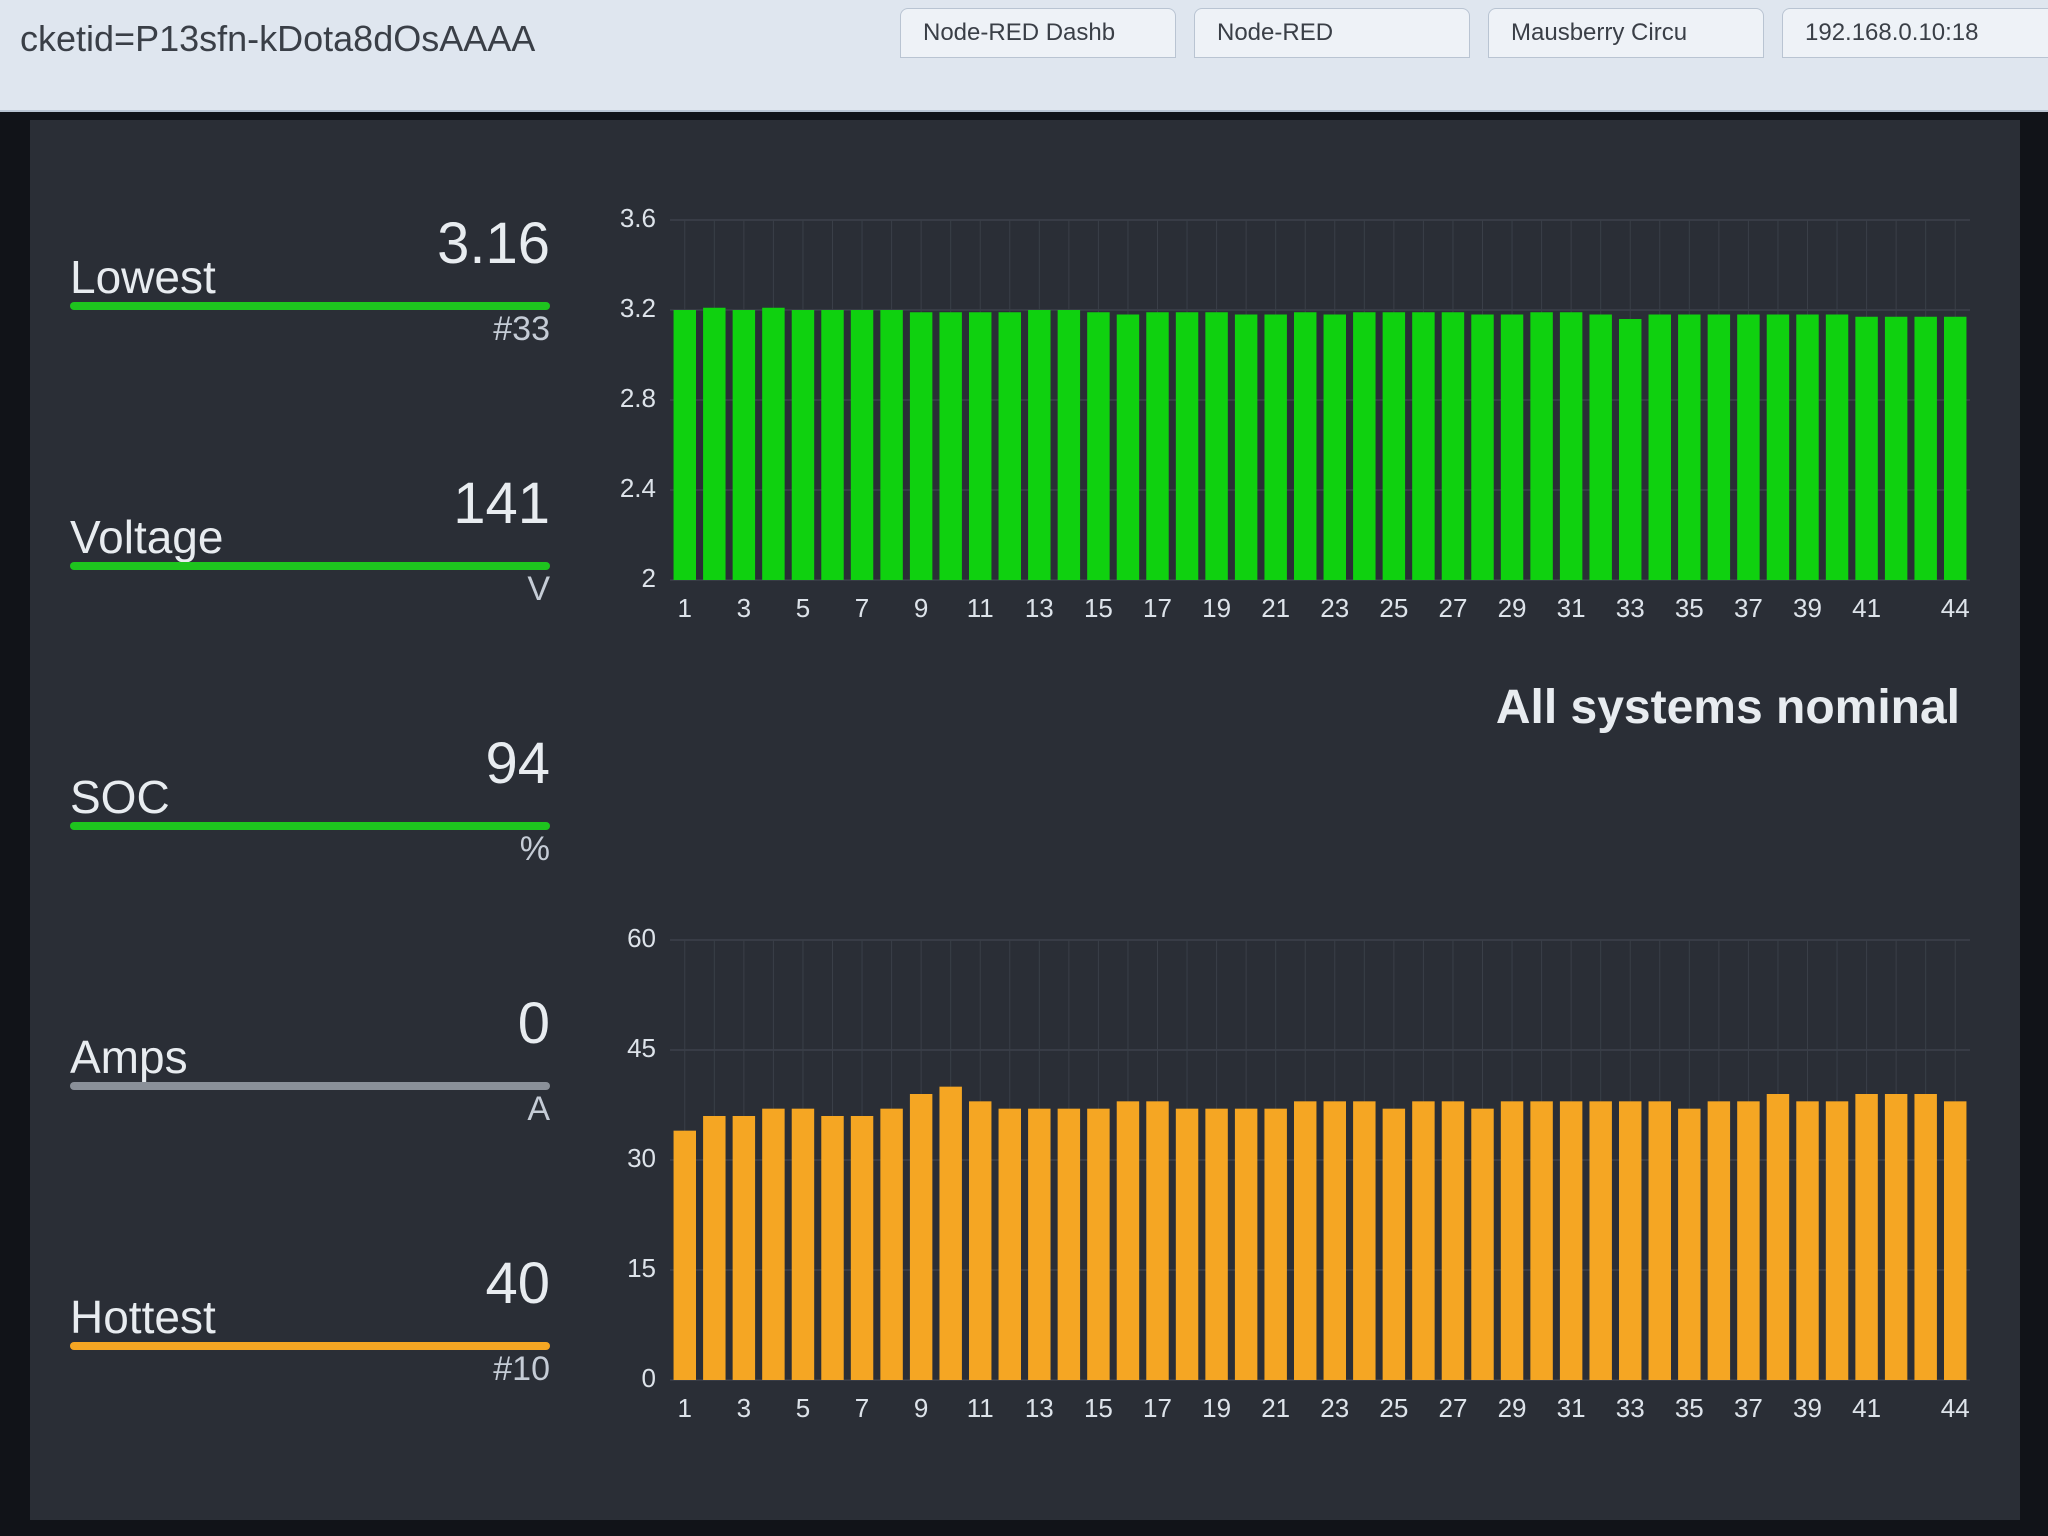  Describe the element at coordinates (638, 398) in the screenshot. I see `y-tick-label: 2.8` at that location.